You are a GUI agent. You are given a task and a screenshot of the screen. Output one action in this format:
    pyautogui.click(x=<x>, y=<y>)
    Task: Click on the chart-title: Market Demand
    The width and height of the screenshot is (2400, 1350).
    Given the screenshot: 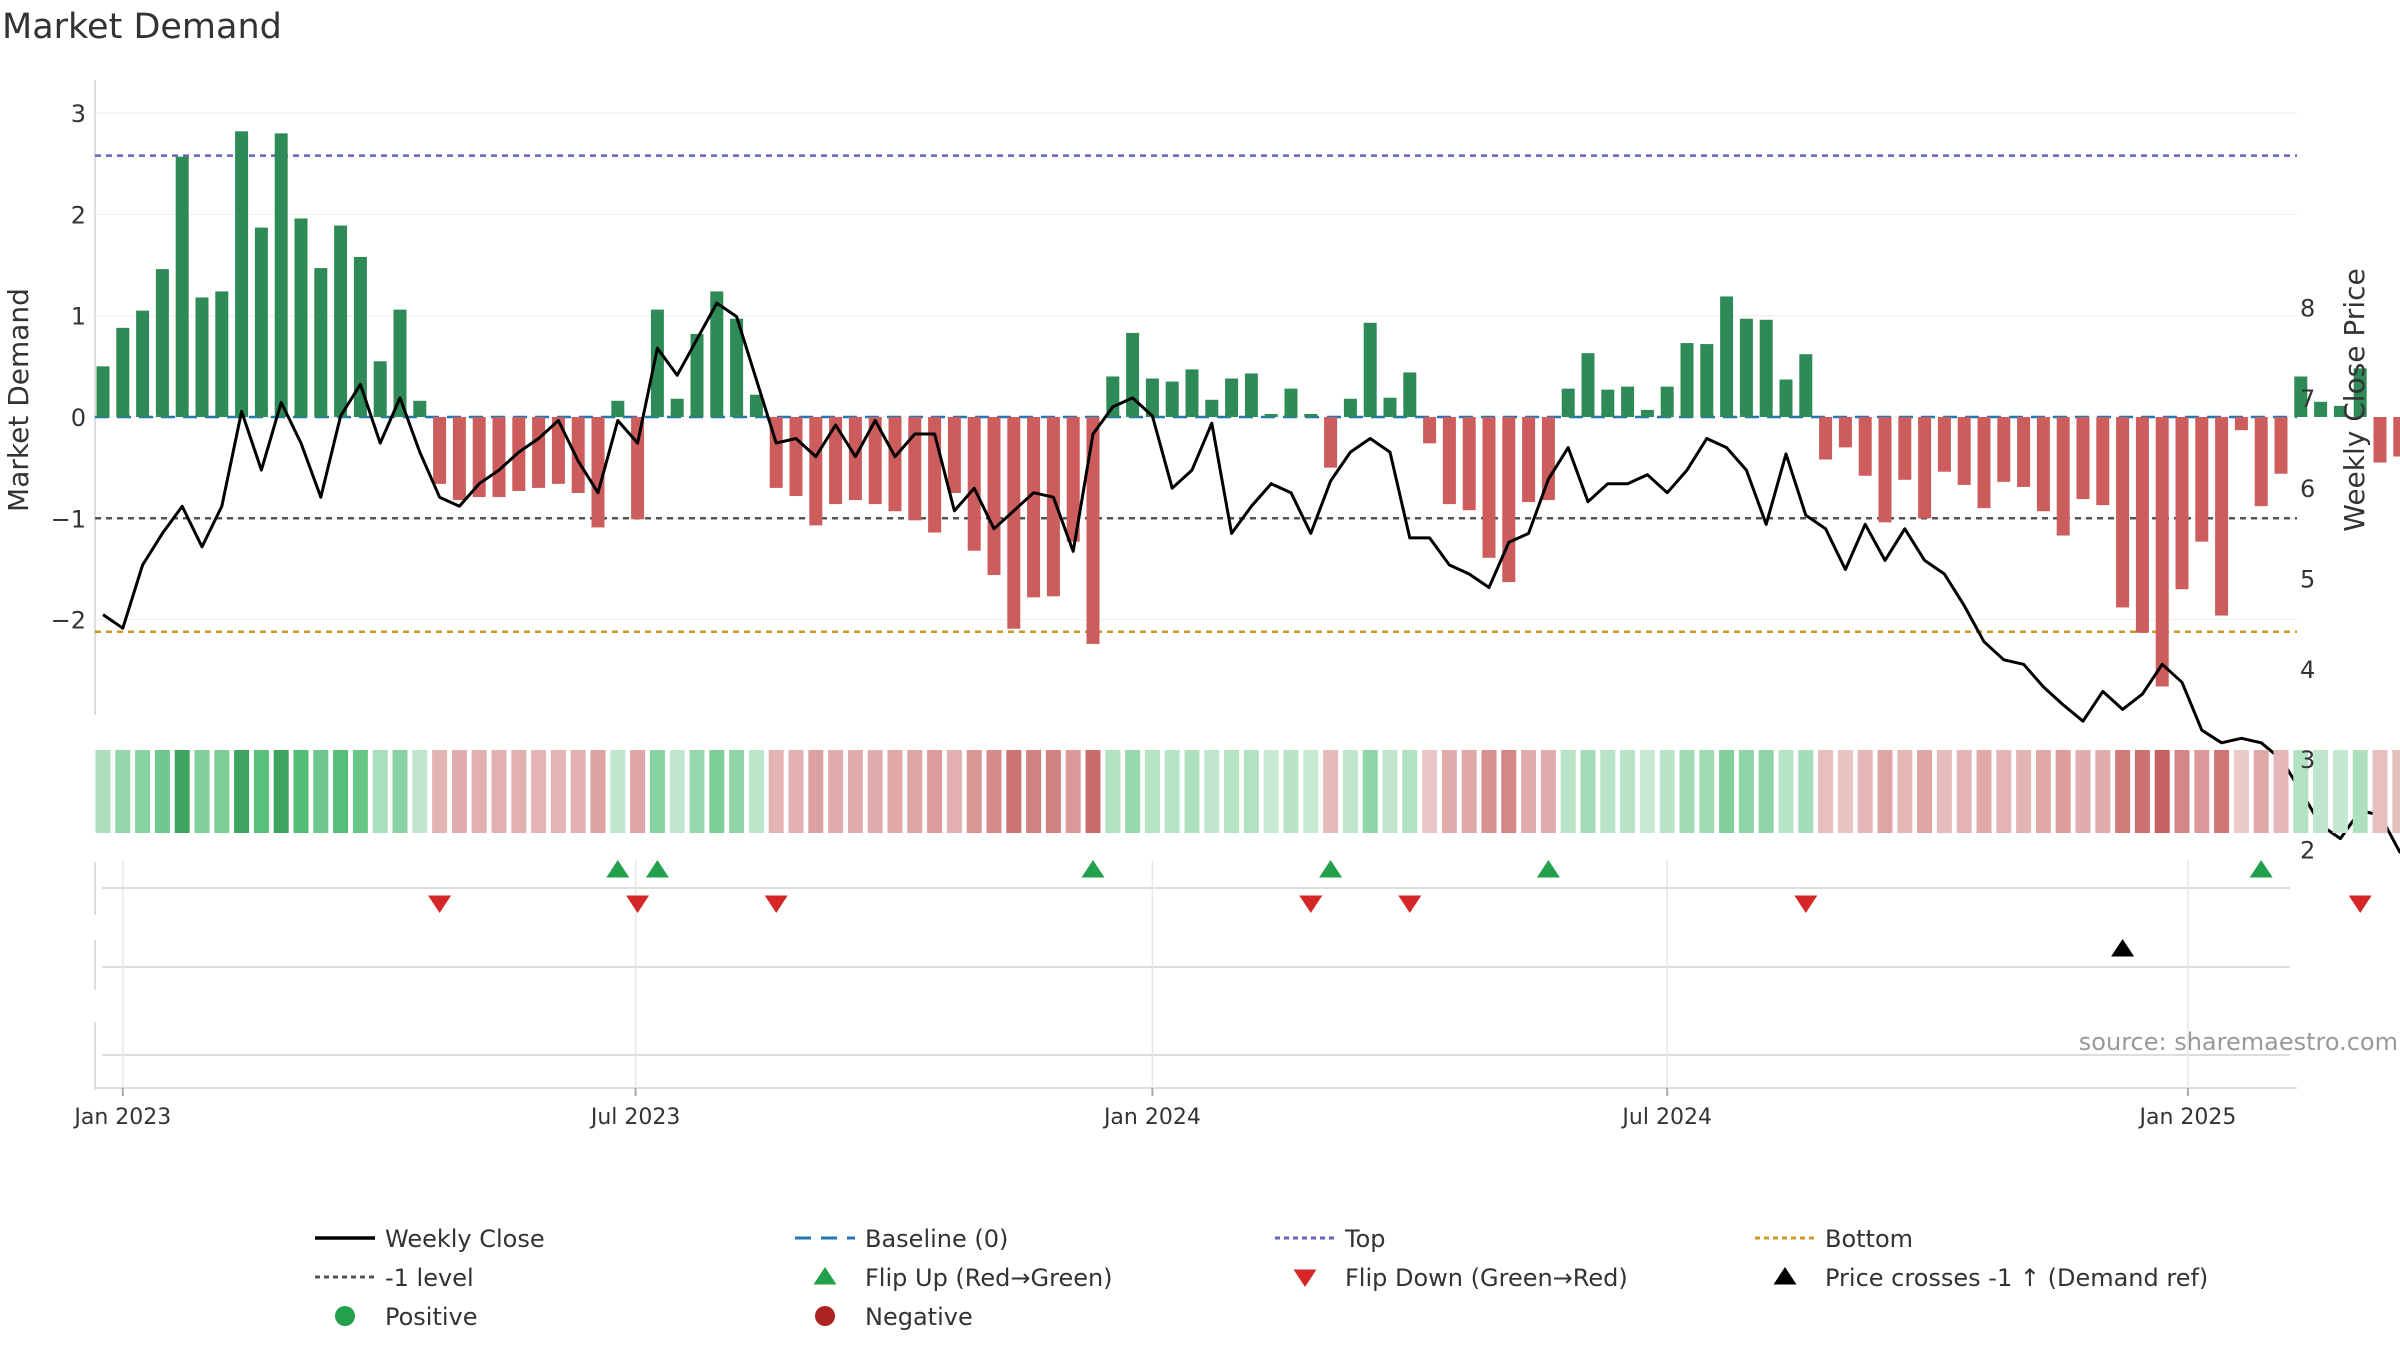 What is the action you would take?
    pyautogui.click(x=142, y=27)
    